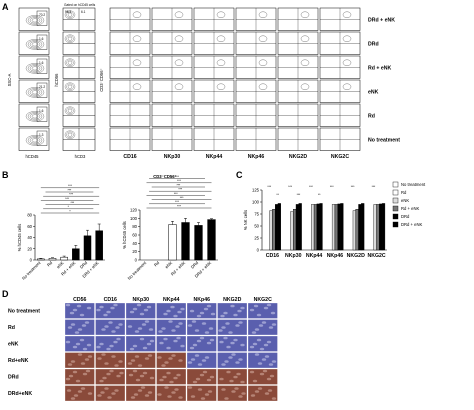 The height and width of the screenshot is (410, 474). What do you see at coordinates (41, 135) in the screenshot?
I see `hcd45-value: 1.3` at bounding box center [41, 135].